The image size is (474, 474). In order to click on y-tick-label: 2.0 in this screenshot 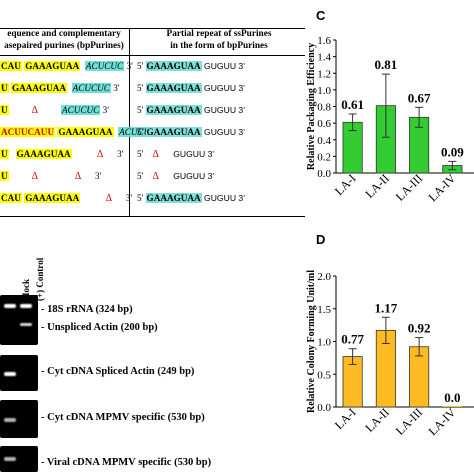, I will do `click(324, 277)`.